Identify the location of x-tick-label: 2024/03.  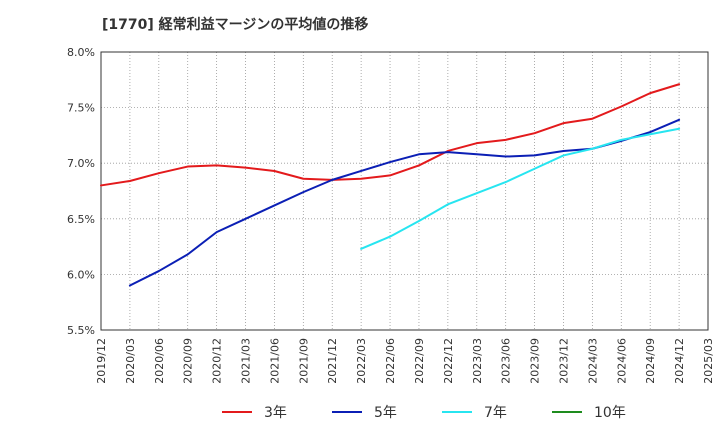
(592, 361).